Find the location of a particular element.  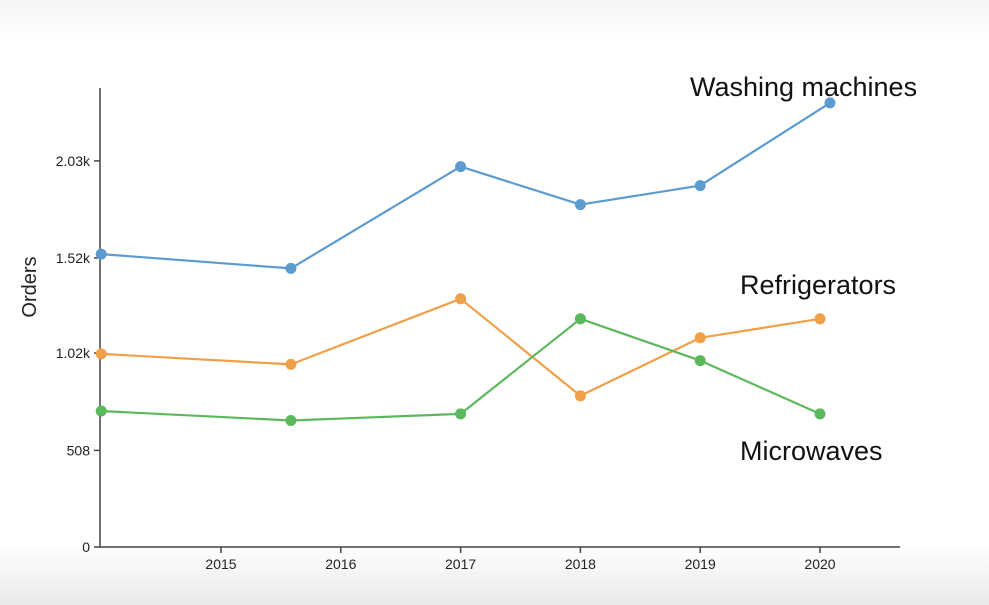

y-ticks: 0 508 1.02k 1.52k 2.03k is located at coordinates (78, 354).